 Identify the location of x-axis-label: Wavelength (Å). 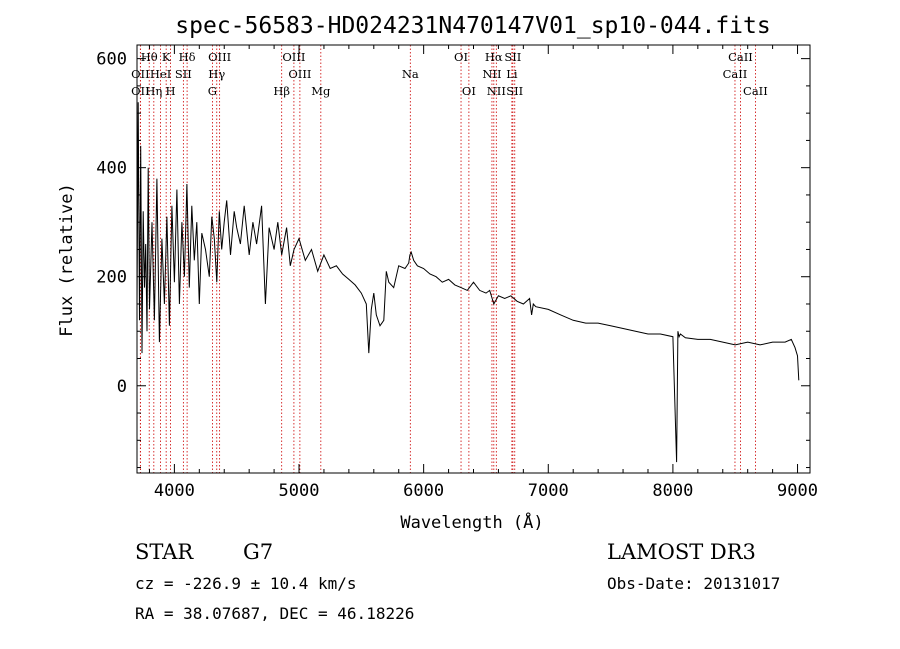
(471, 522).